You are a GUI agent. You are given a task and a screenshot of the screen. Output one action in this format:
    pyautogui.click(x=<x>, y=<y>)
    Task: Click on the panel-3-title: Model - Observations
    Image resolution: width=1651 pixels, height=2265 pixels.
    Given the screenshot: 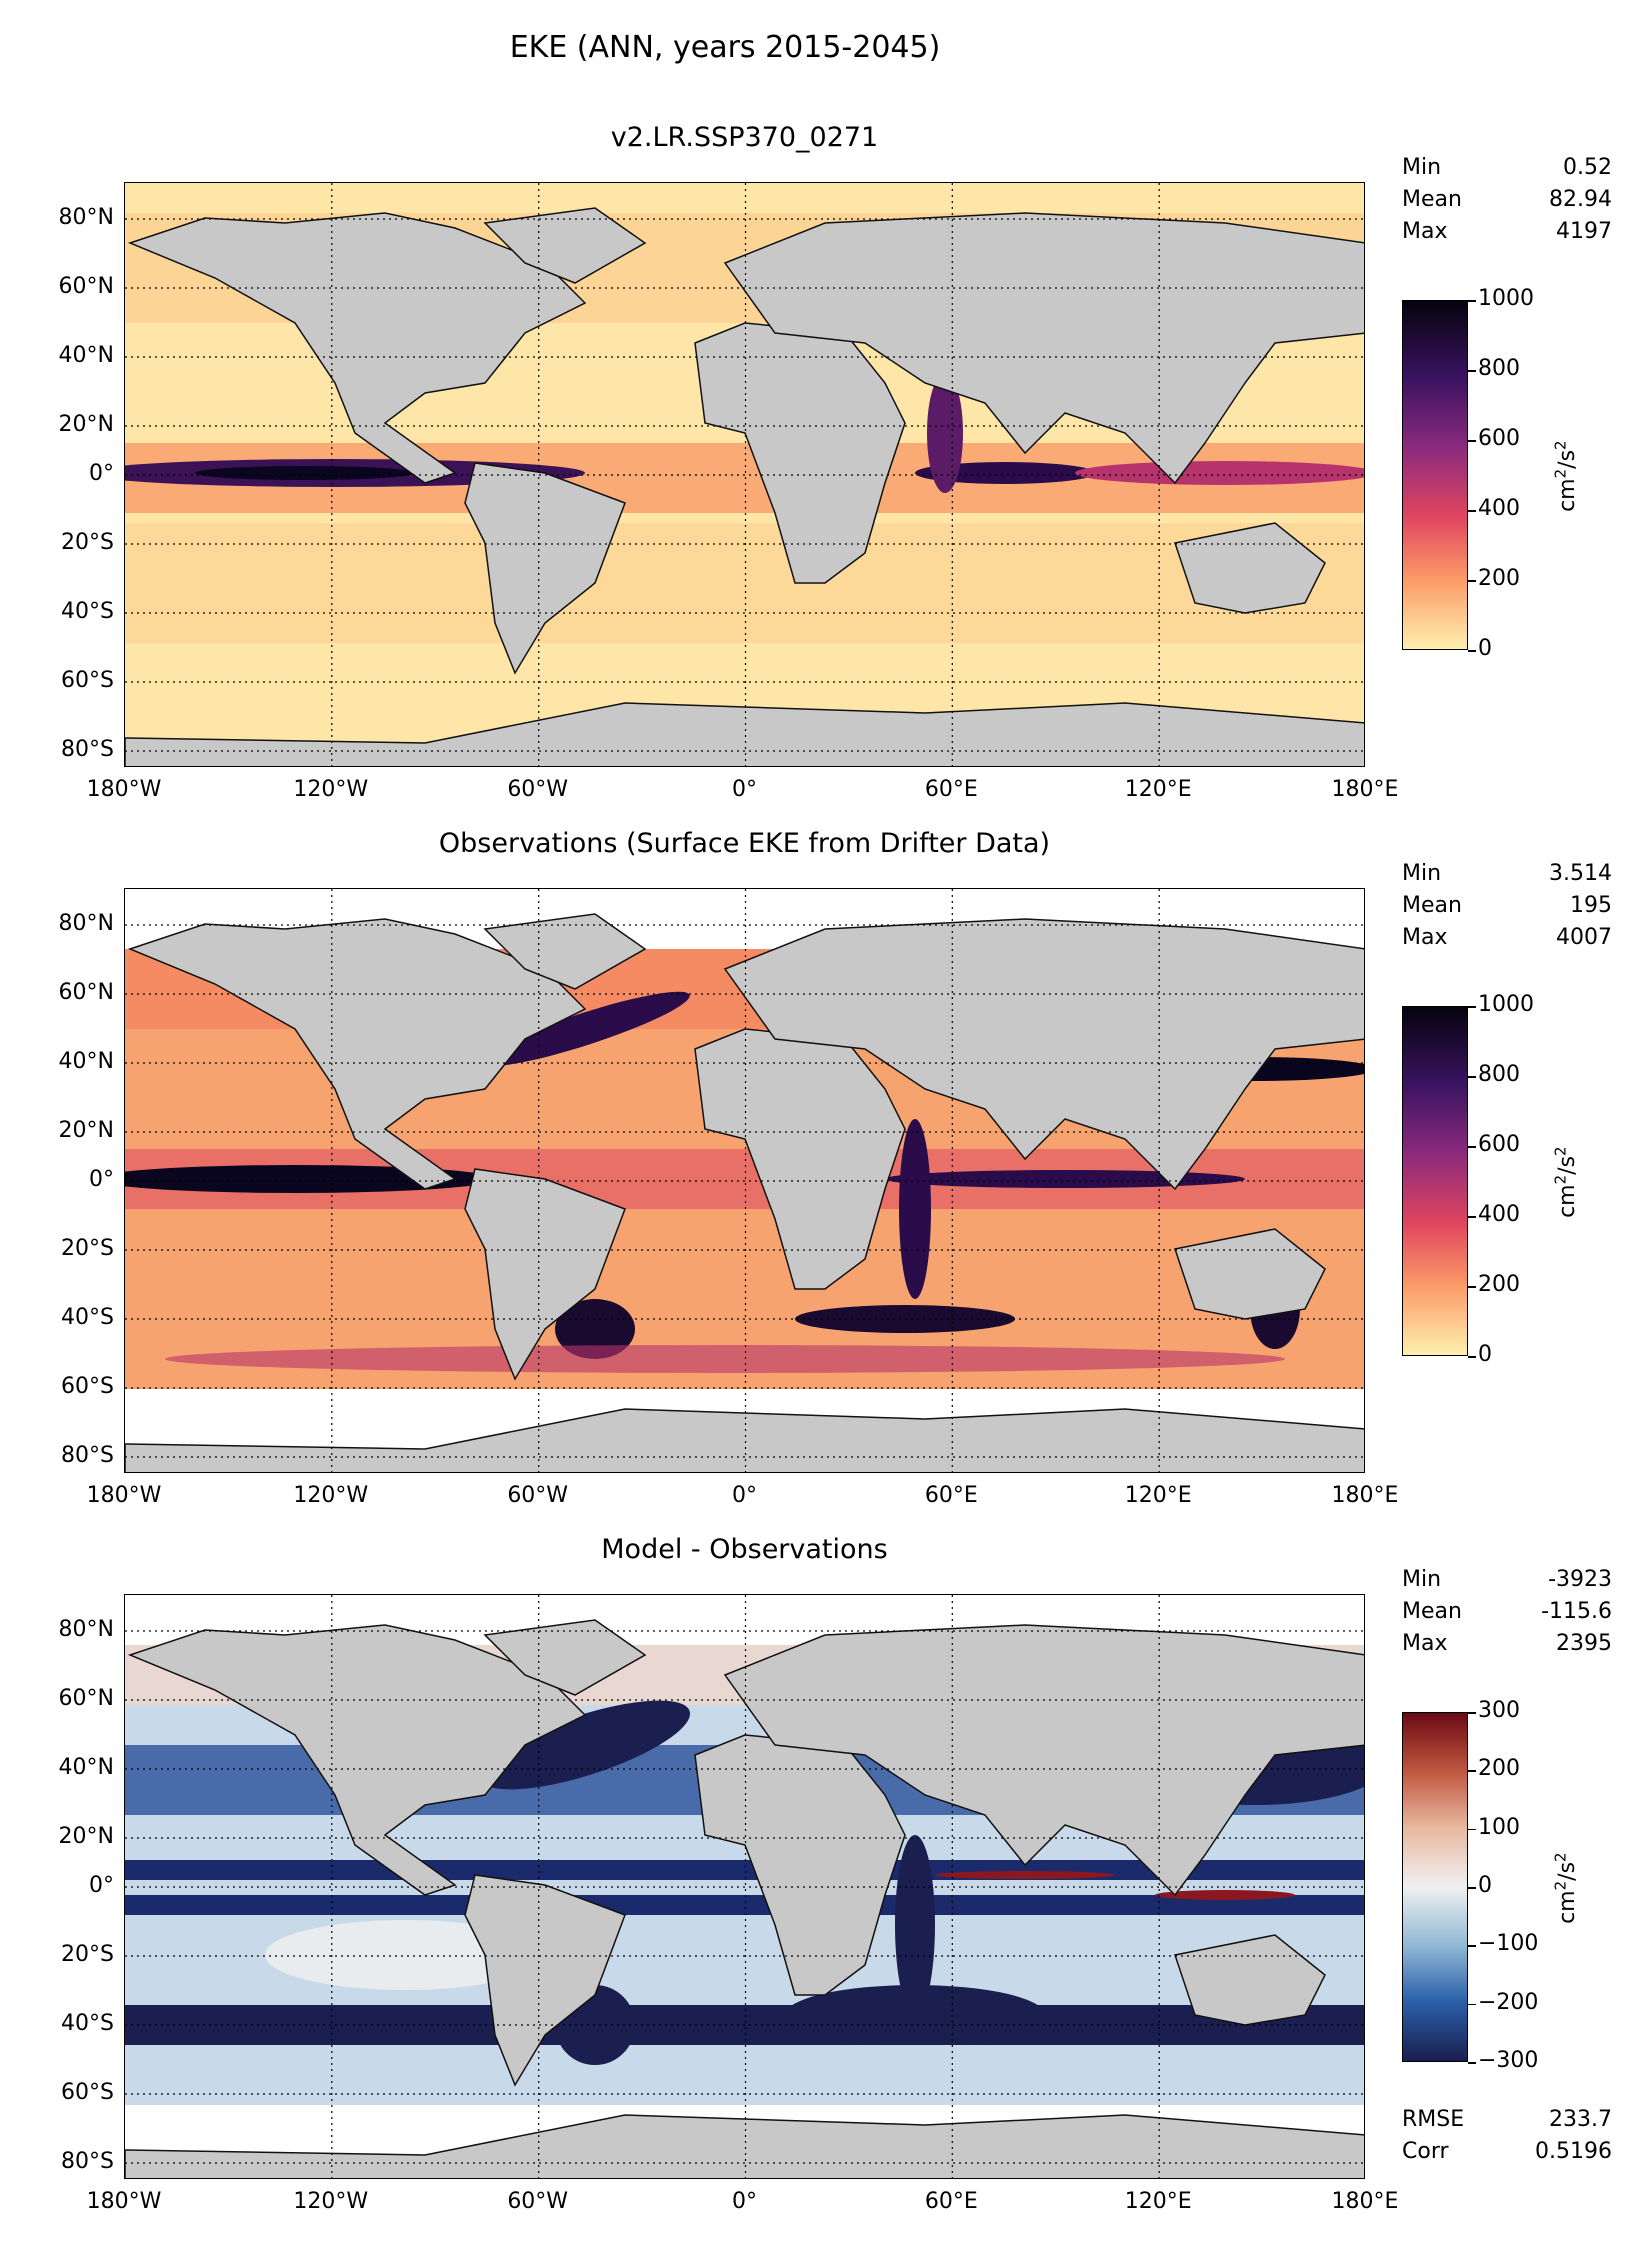 What is the action you would take?
    pyautogui.click(x=744, y=1549)
    